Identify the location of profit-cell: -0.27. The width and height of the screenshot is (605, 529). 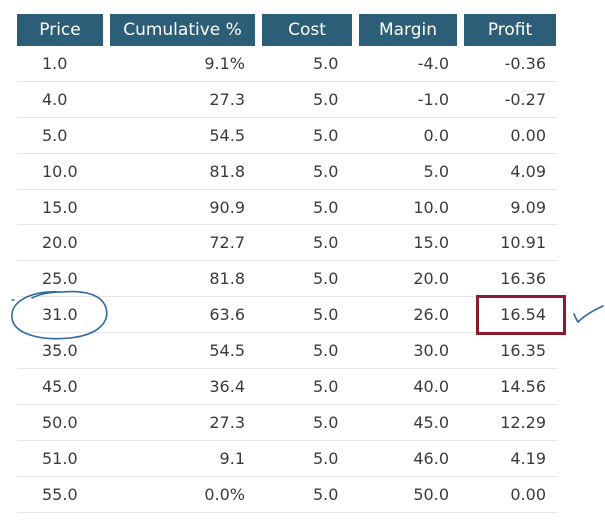
(525, 99).